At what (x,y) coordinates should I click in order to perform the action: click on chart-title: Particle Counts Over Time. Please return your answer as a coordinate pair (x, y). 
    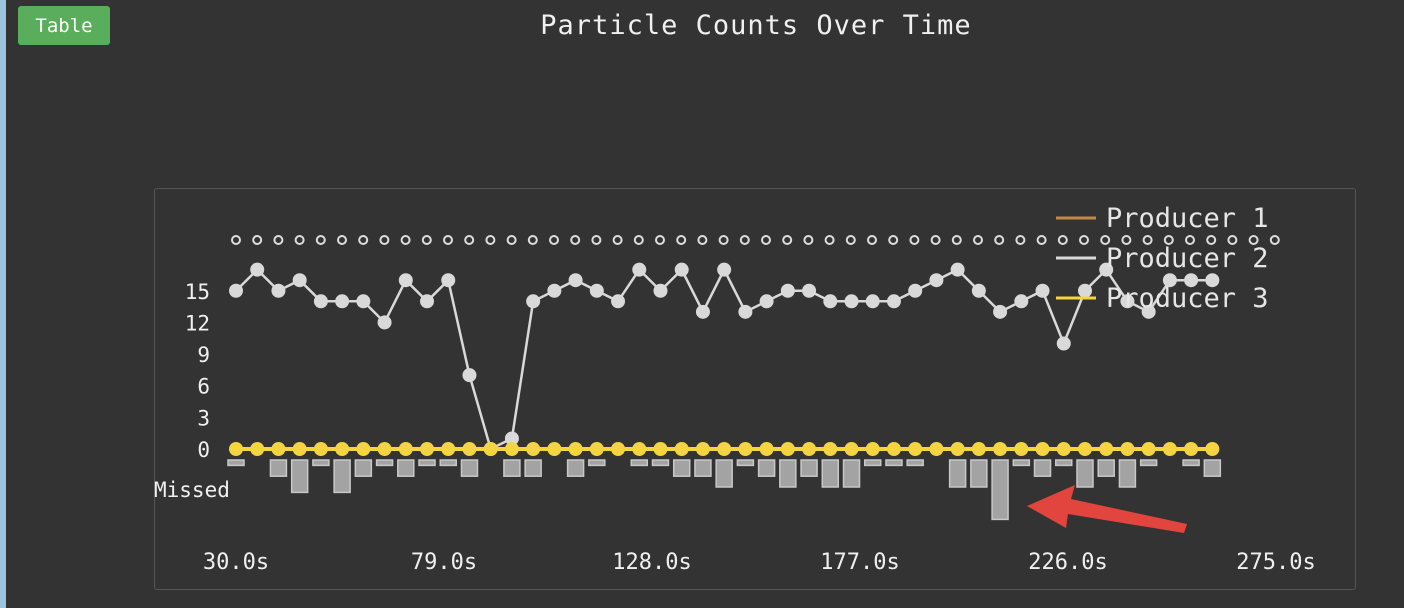
    Looking at the image, I should click on (756, 25).